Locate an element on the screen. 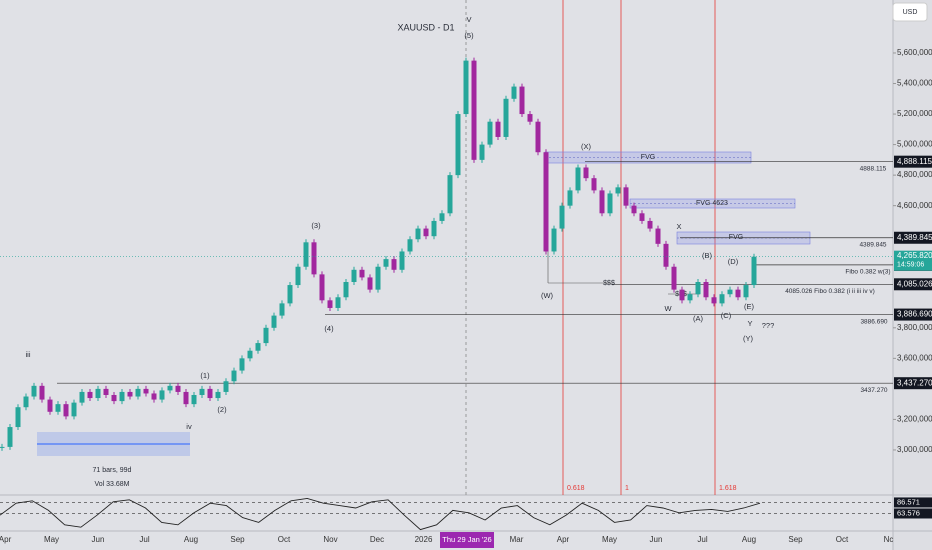  y-tick-label: 4,600,000 is located at coordinates (914, 205).